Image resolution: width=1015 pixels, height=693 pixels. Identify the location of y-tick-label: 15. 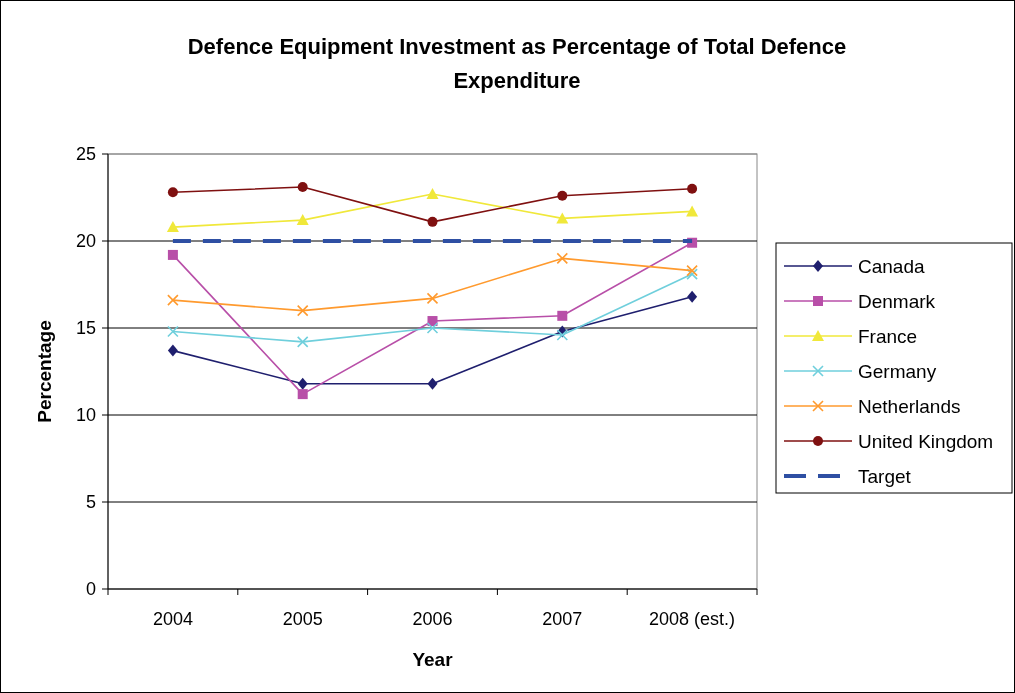
(85, 328).